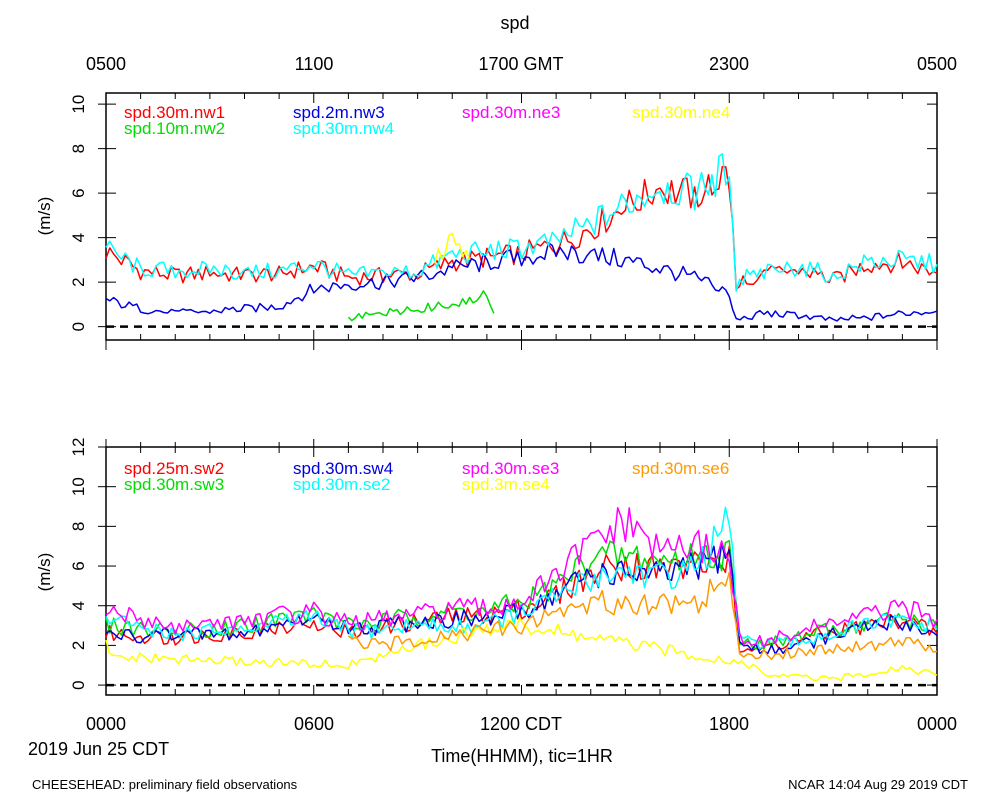 This screenshot has width=1000, height=800. I want to click on footer-right-note: NCAR 14:04 Aug 29 2019 CDT, so click(878, 784).